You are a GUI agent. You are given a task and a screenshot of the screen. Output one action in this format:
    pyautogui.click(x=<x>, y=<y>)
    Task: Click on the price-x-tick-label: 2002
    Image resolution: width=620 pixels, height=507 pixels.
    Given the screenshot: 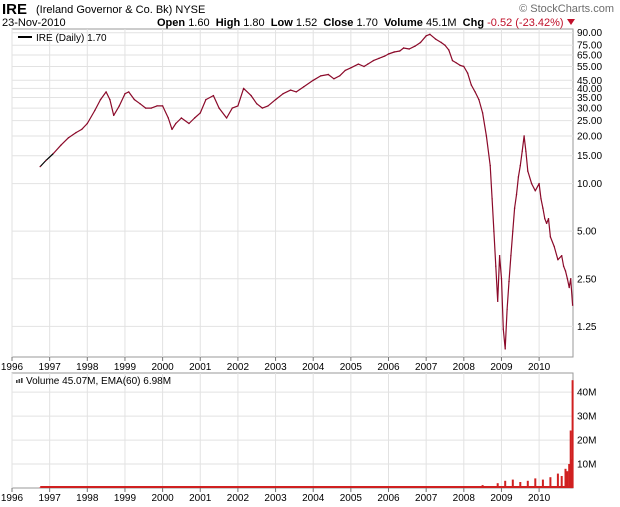 What is the action you would take?
    pyautogui.click(x=238, y=367)
    